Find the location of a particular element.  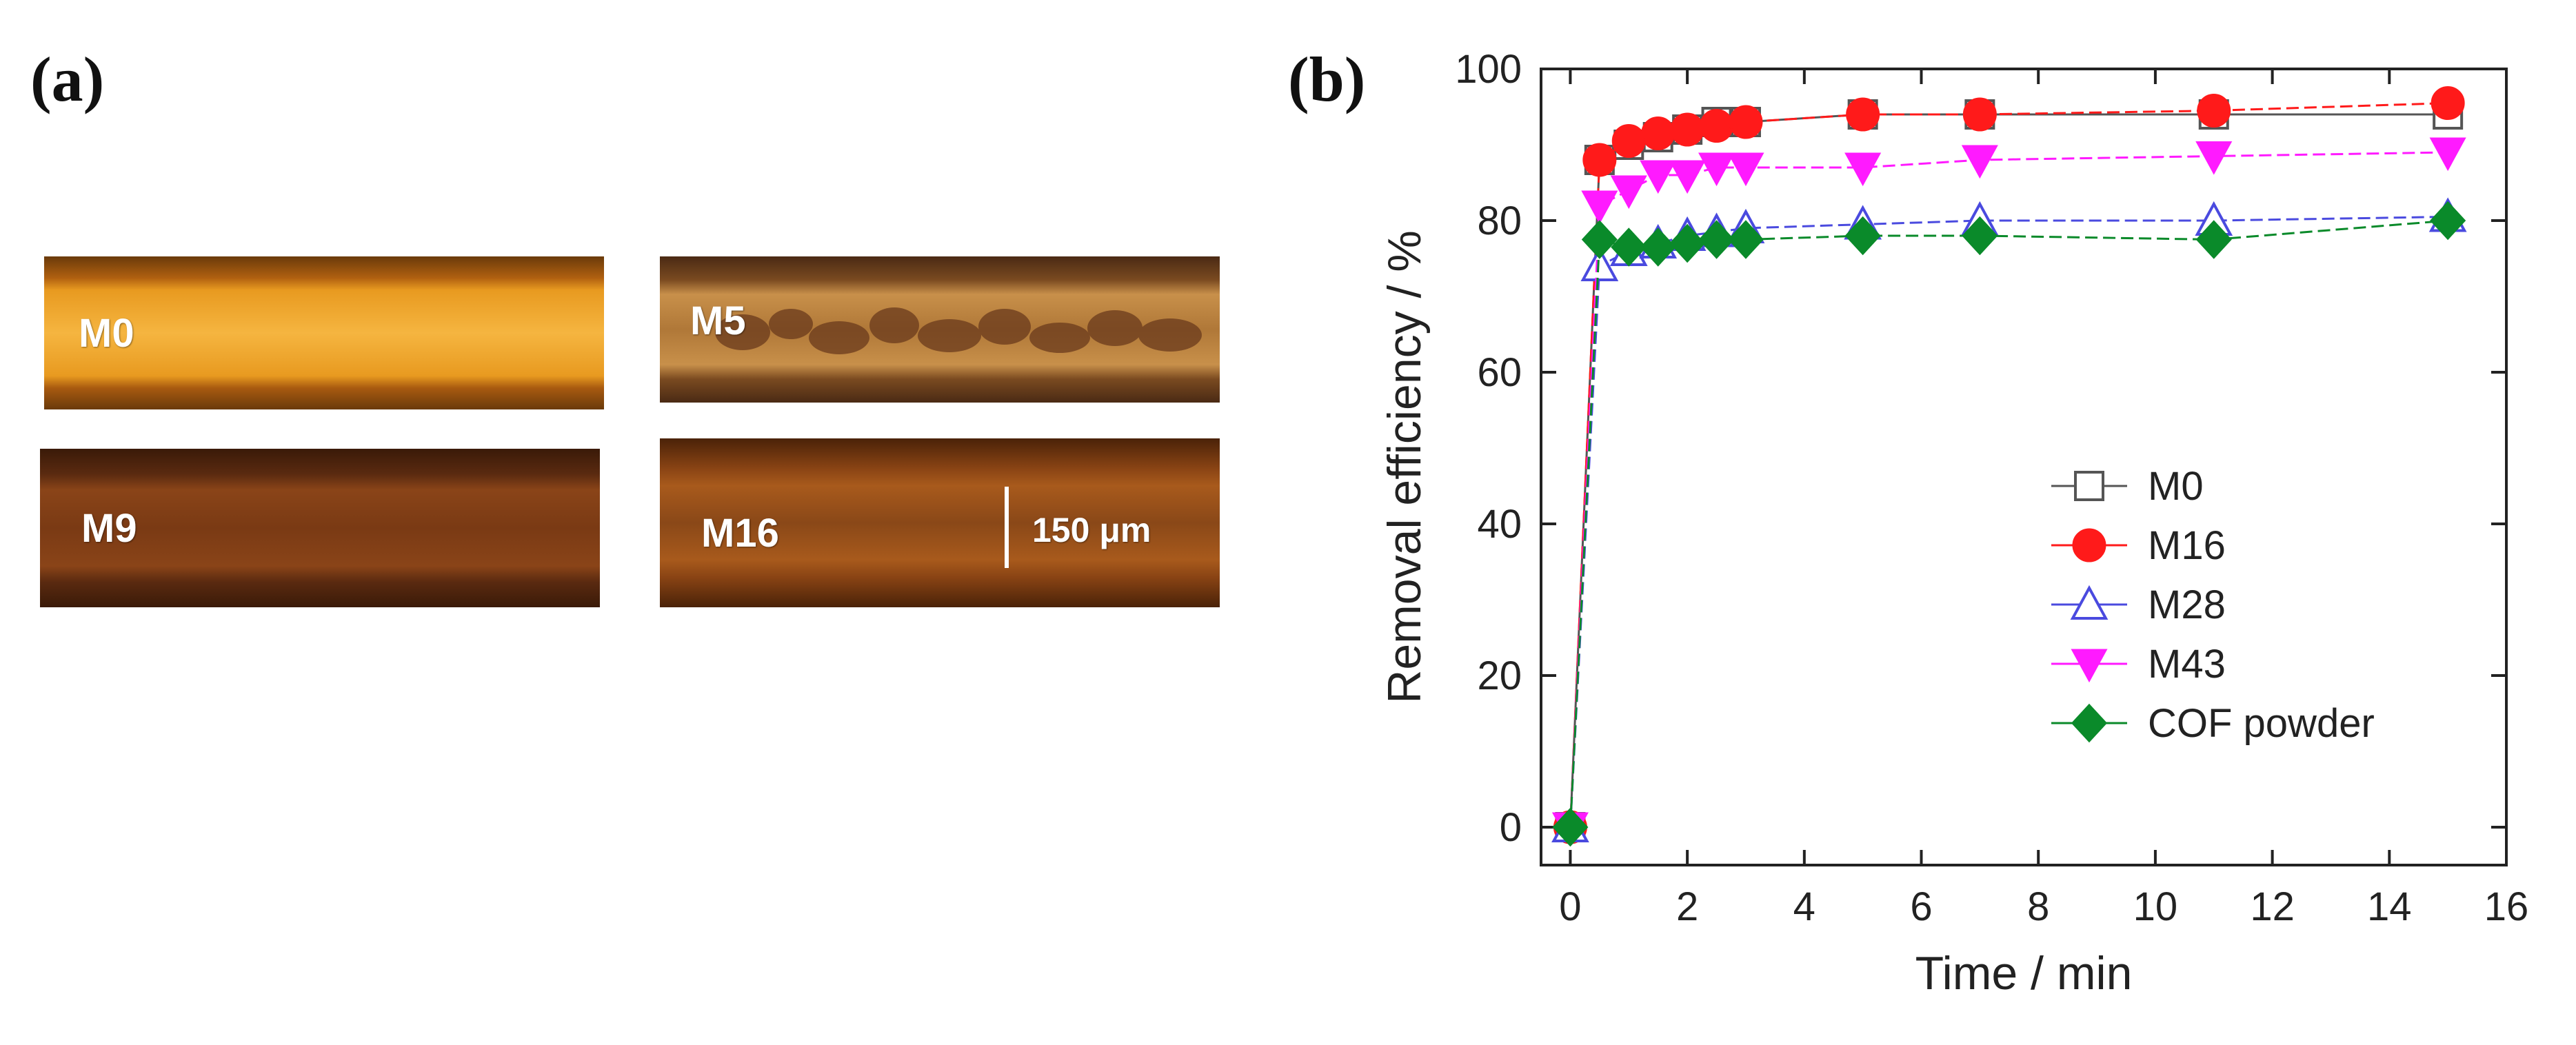

legend-marker-m28 is located at coordinates (2089, 603).